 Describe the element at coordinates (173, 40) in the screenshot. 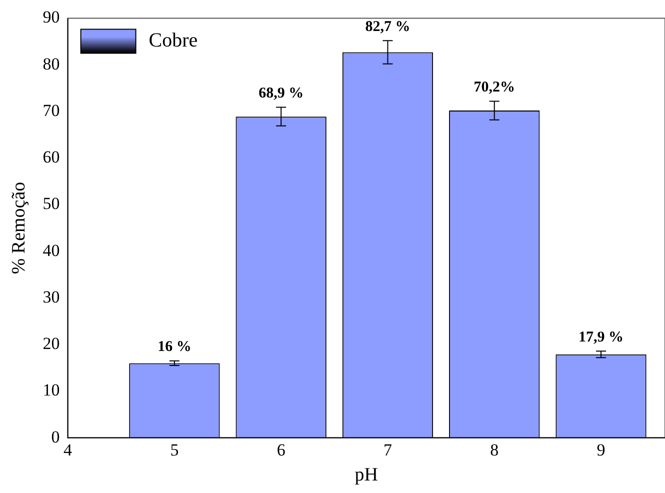

I see `legend-label: Cobre` at that location.